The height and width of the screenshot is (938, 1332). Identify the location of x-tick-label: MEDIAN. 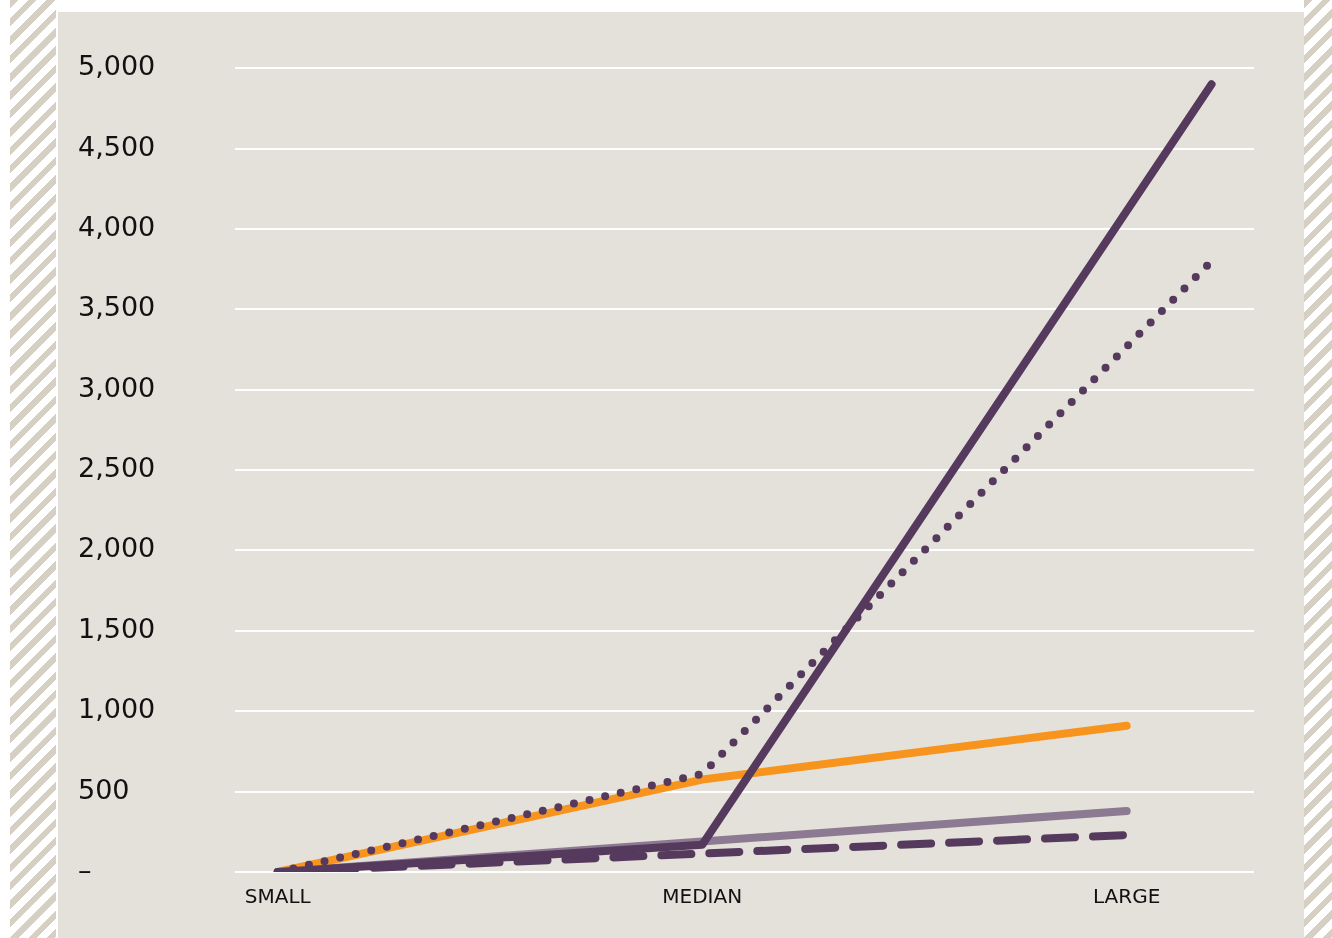
(702, 896).